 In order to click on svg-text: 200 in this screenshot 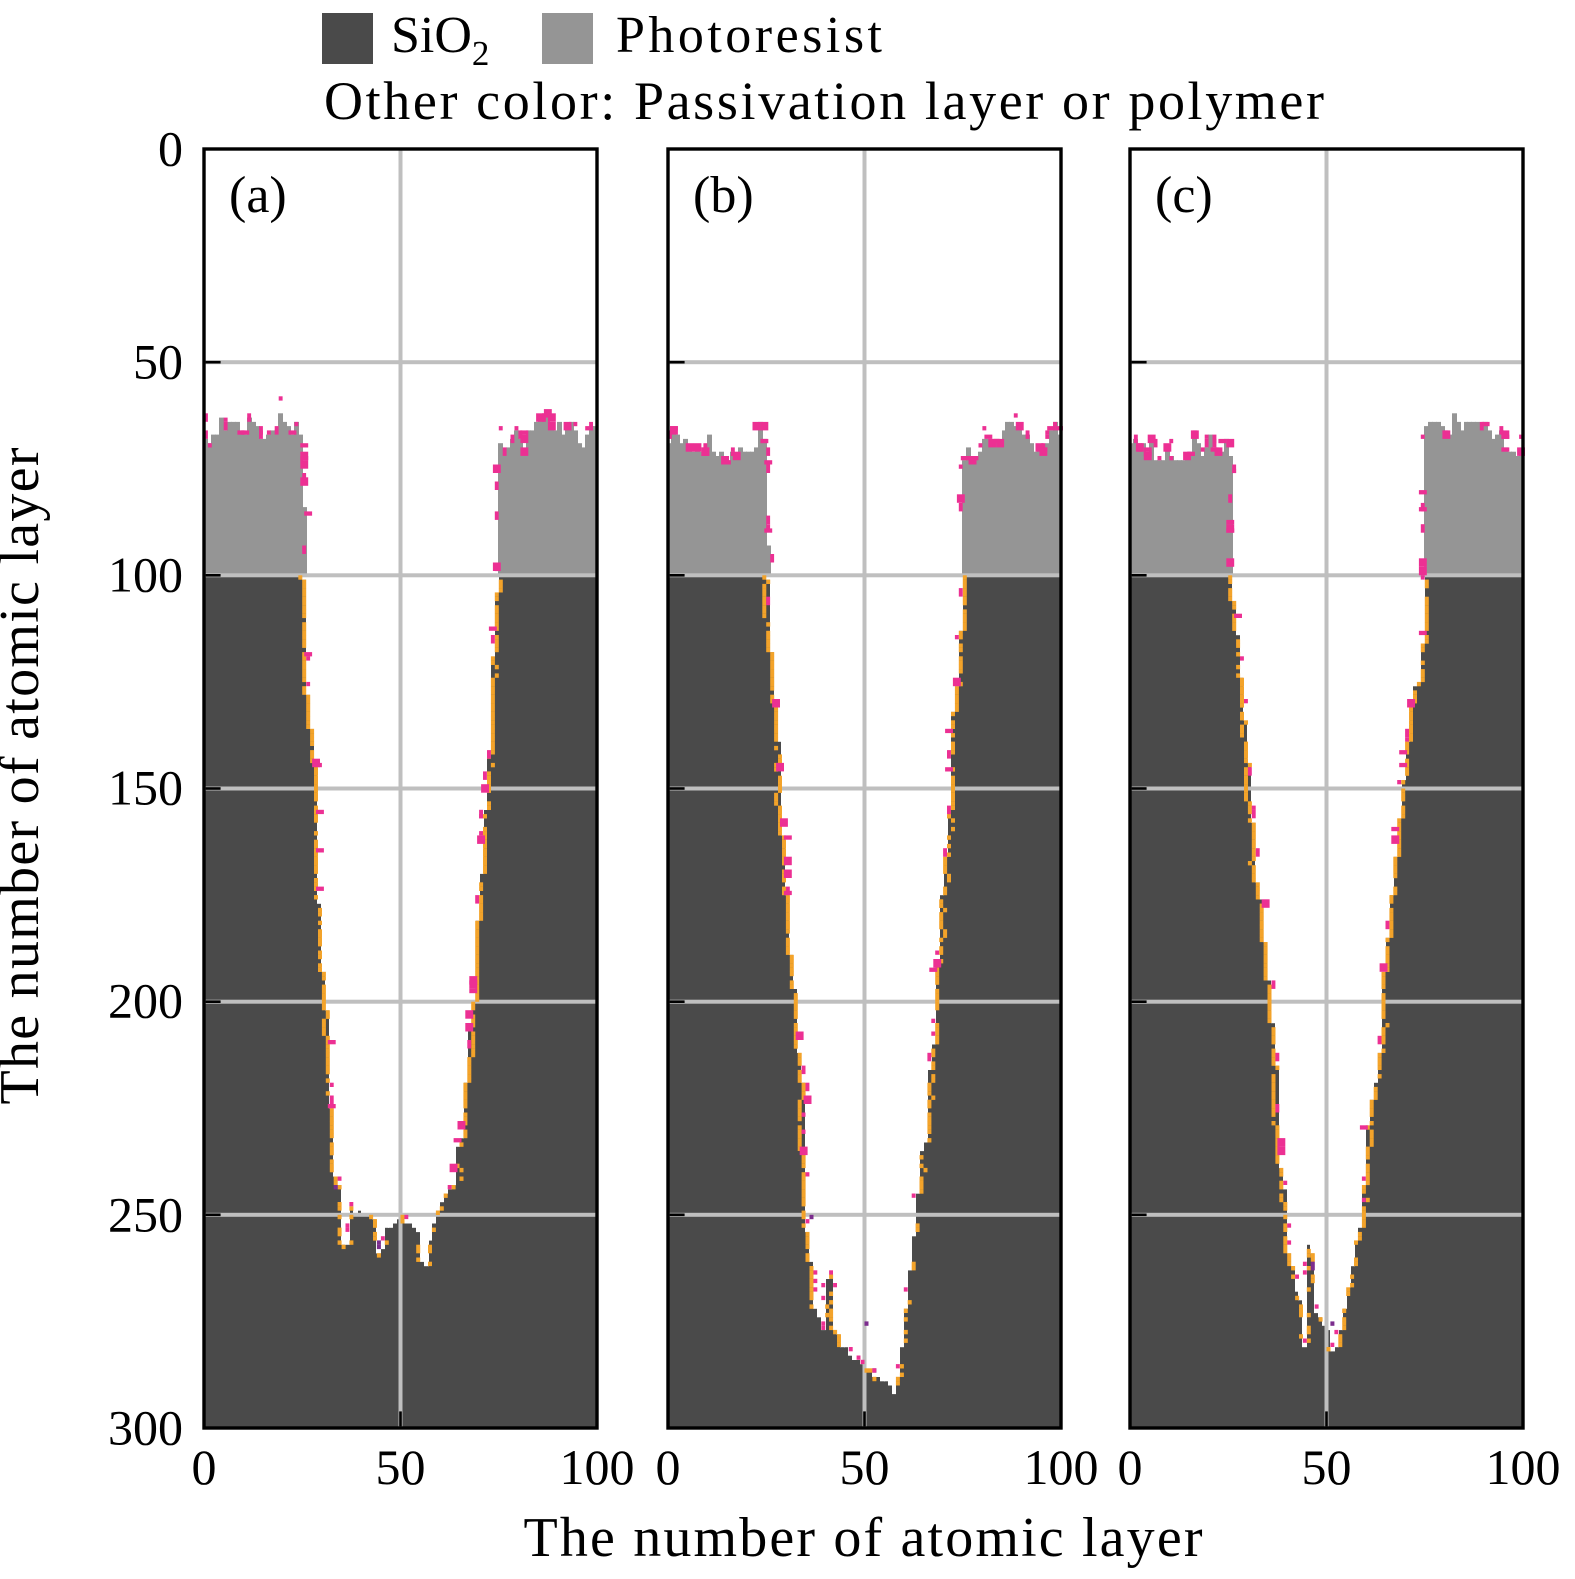, I will do `click(145, 1001)`.